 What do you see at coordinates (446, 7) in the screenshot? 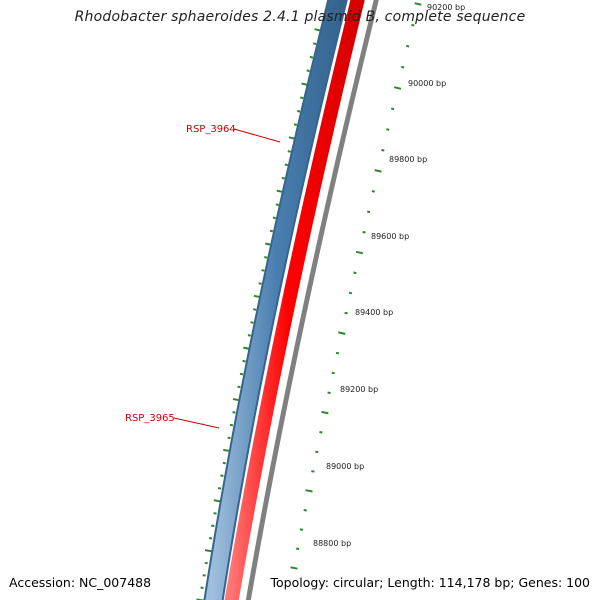
I see `ruler-label-90200: 90200 bp` at bounding box center [446, 7].